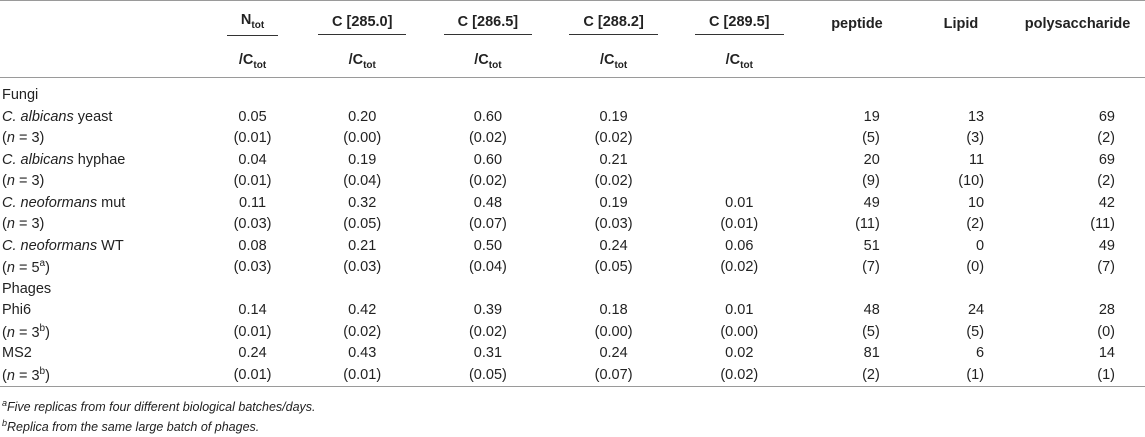 The width and height of the screenshot is (1145, 437). Describe the element at coordinates (1102, 224) in the screenshot. I see `table-cell: (11)` at that location.